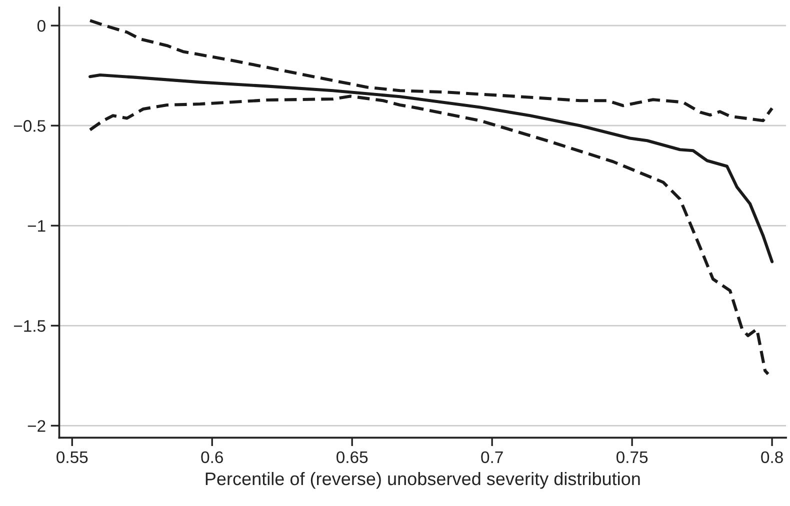 The image size is (790, 506). What do you see at coordinates (772, 457) in the screenshot?
I see `x-tick-label: 0.8` at bounding box center [772, 457].